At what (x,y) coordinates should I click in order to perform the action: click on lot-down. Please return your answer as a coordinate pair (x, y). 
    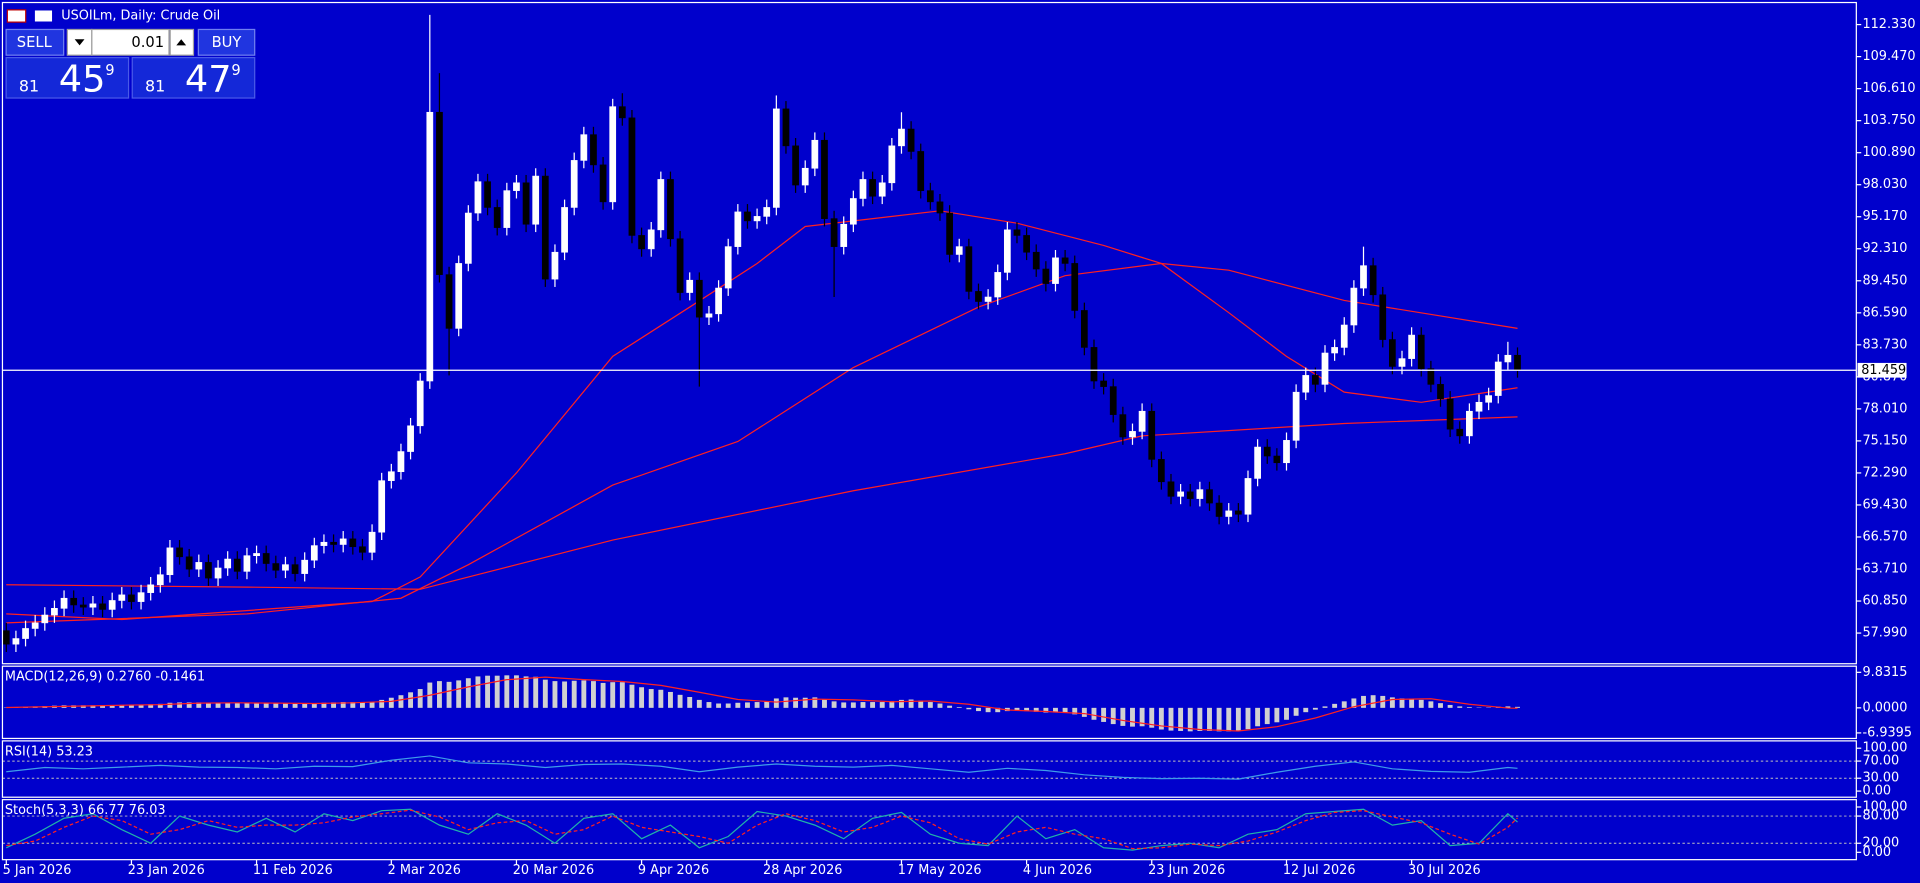
    Looking at the image, I should click on (79, 42).